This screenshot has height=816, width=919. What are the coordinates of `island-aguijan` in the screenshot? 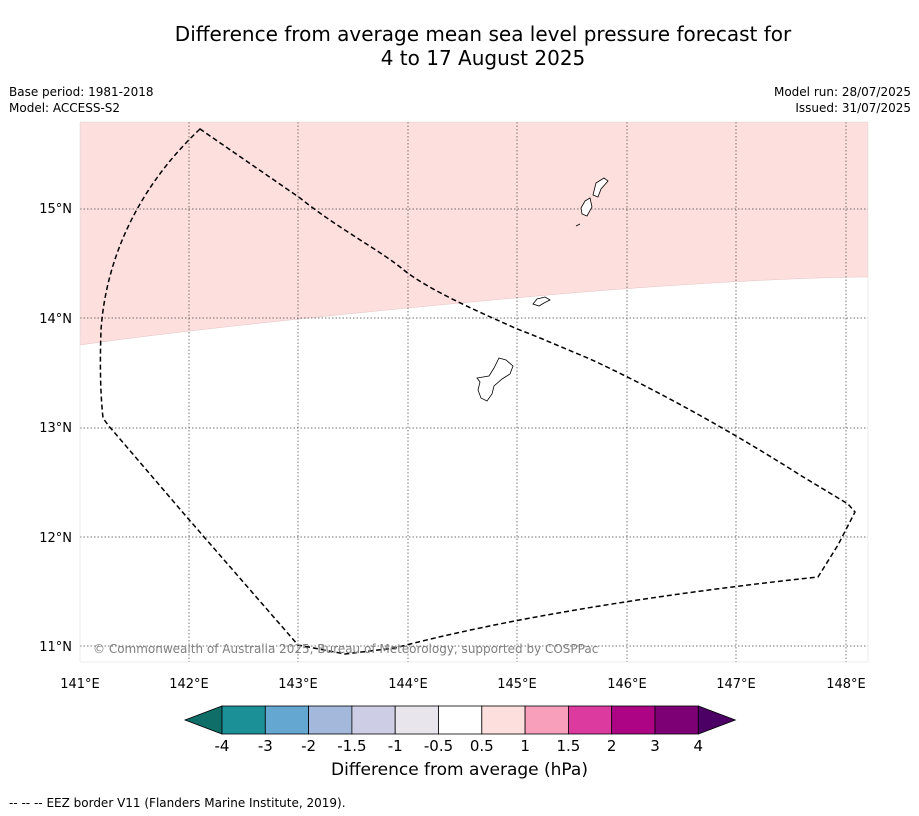 It's located at (578, 225).